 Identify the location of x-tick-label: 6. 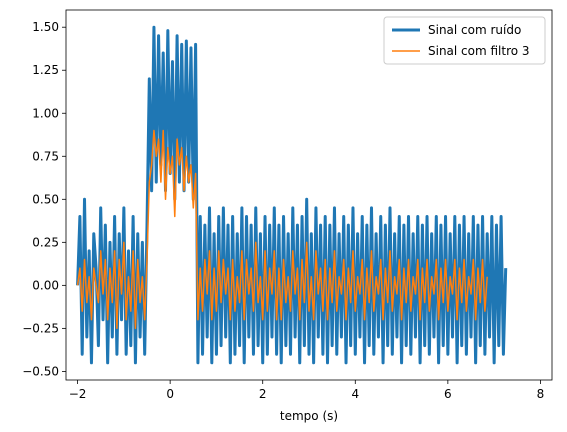
(448, 394).